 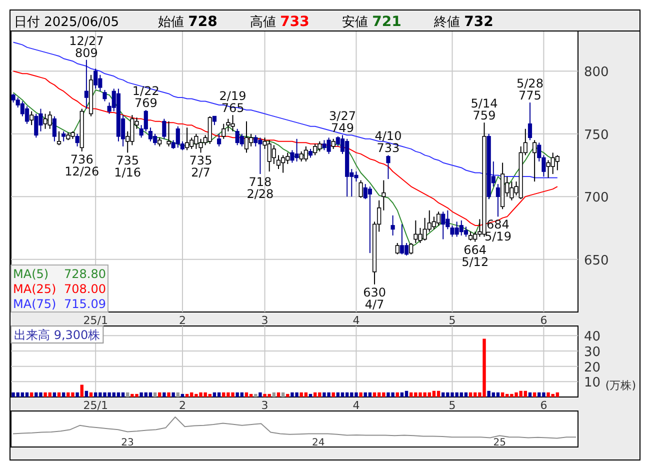 What do you see at coordinates (463, 22) in the screenshot?
I see `text: 終値 732` at bounding box center [463, 22].